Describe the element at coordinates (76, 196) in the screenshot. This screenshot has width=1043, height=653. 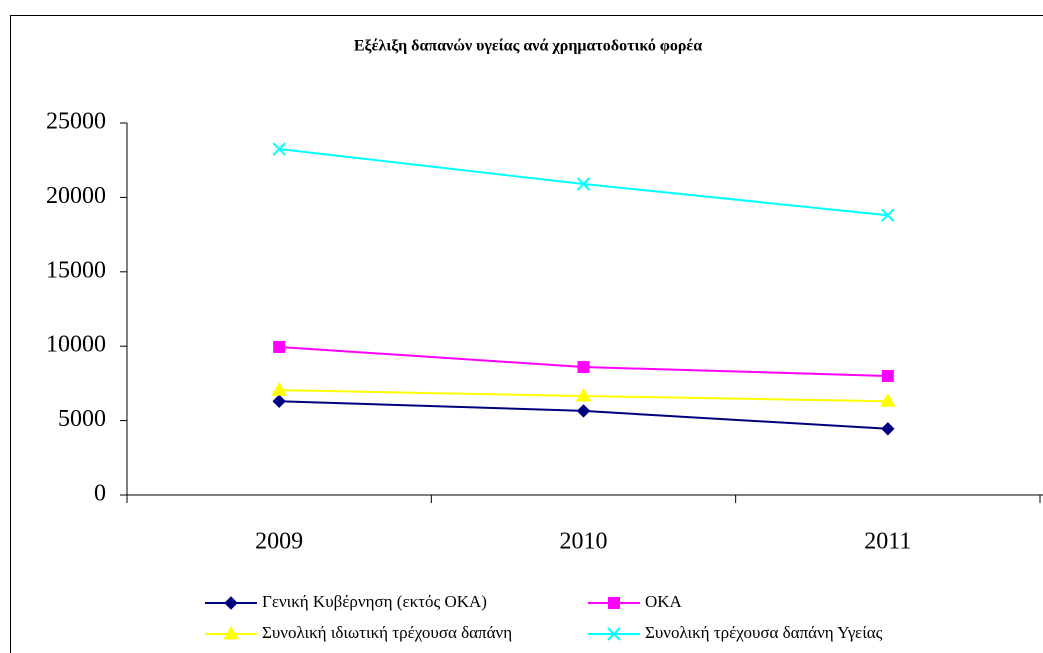
I see `y-tick-label: 20000` at that location.